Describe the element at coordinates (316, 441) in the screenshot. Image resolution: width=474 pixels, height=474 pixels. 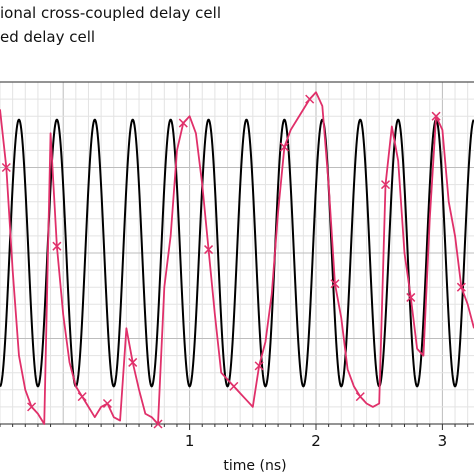
I see `x-tick-label: 2` at that location.